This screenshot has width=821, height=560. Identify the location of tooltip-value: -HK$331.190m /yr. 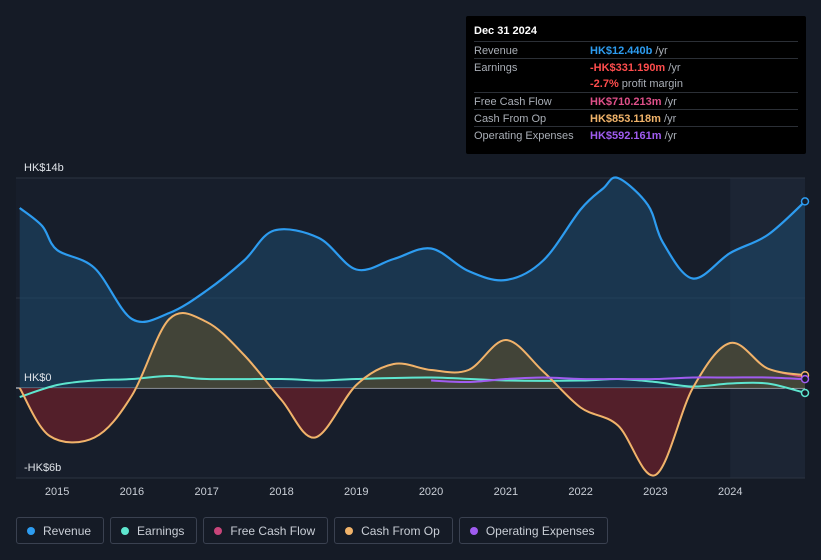
(635, 68).